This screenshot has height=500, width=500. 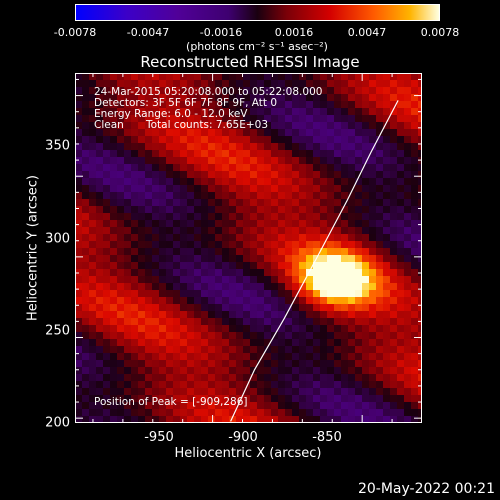 I want to click on y-tick-label: 350, so click(x=57, y=146).